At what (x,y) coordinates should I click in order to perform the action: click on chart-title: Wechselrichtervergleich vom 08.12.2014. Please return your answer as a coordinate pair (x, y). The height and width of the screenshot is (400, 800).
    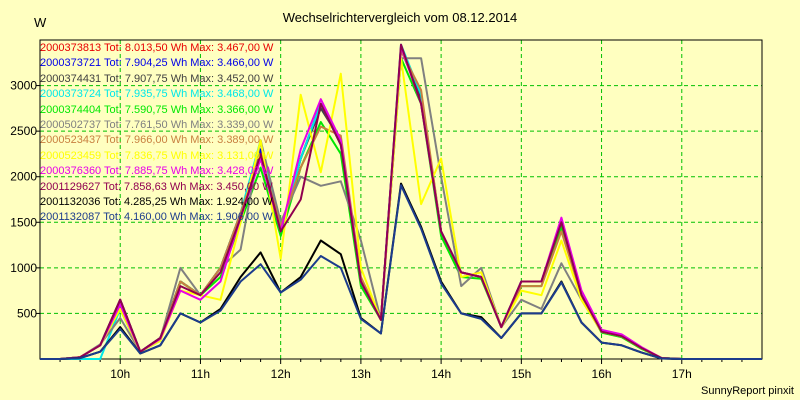
    Looking at the image, I should click on (400, 17).